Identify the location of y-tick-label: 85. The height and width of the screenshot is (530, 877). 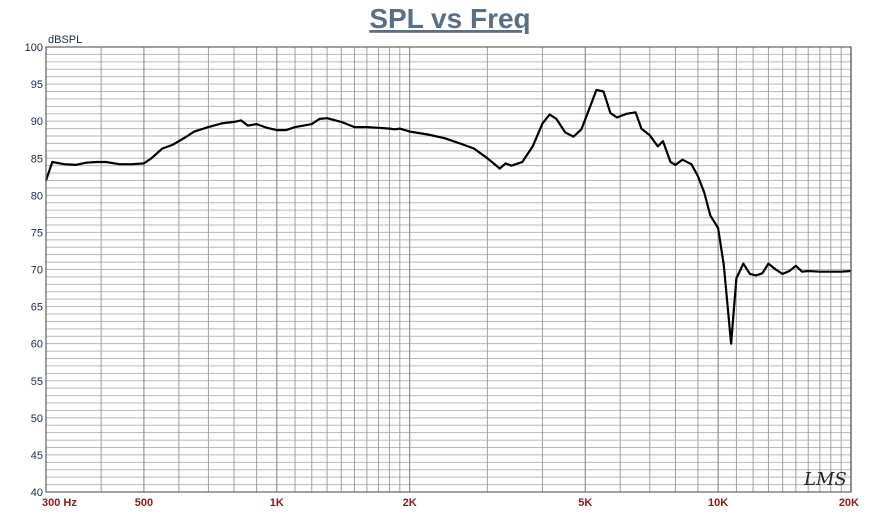
(37, 159).